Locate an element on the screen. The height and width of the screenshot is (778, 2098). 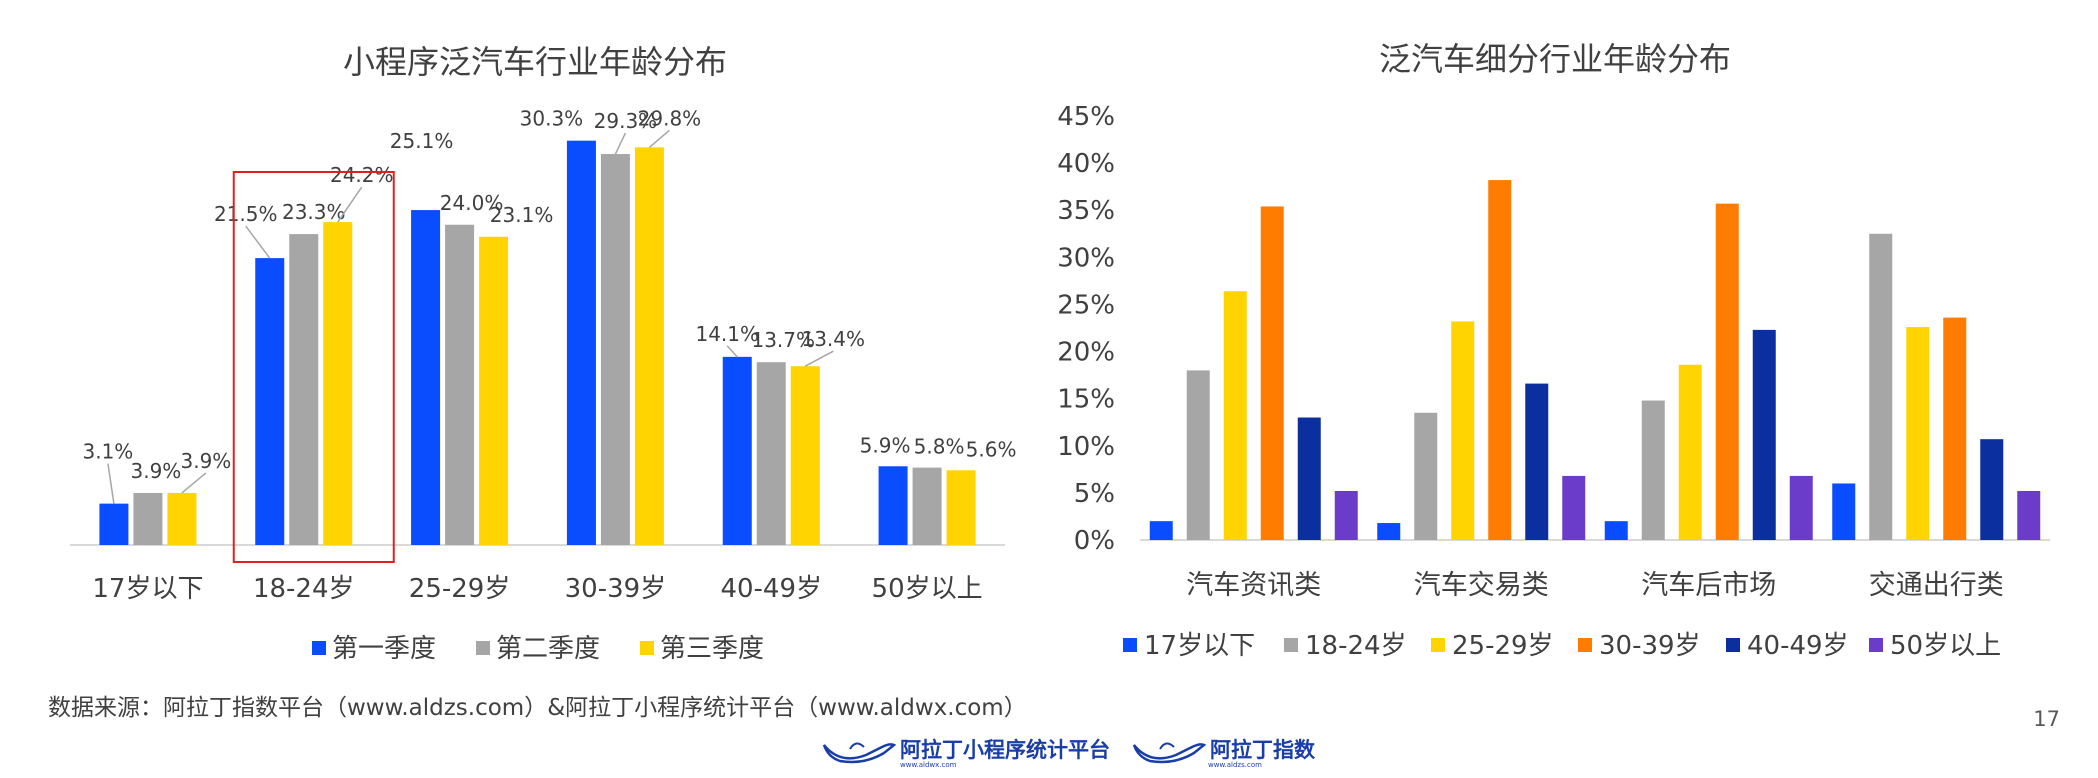
bar-50岁以上-汽车后市场 is located at coordinates (1801, 507).